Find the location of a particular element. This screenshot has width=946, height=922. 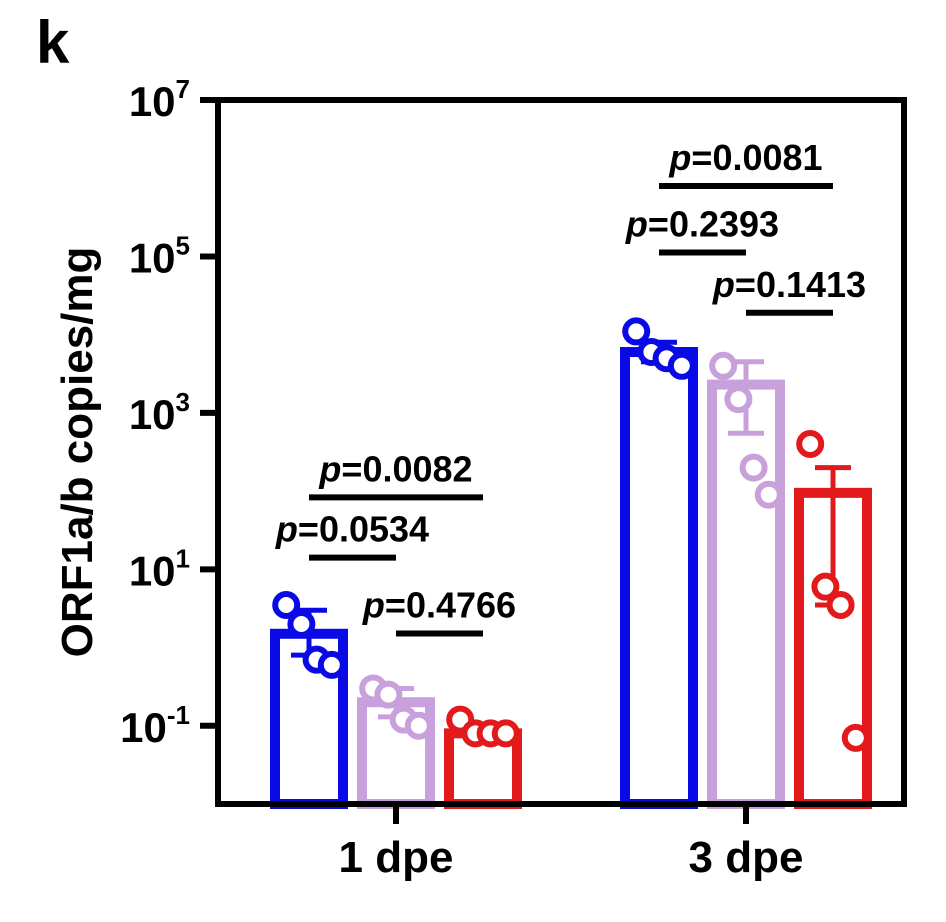

y-tick-label: 10³ is located at coordinates (159, 412).